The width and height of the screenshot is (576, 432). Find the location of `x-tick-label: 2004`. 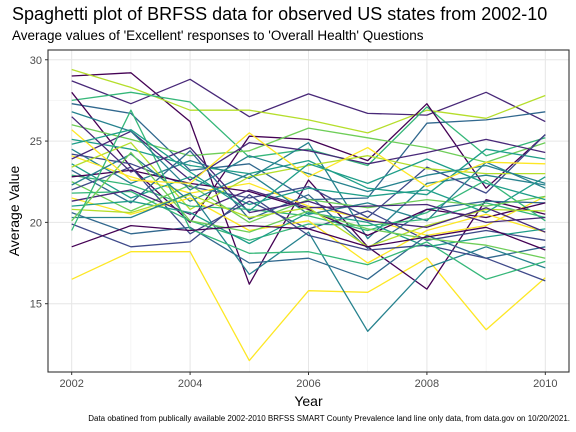

x-tick-label: 2004 is located at coordinates (190, 384).